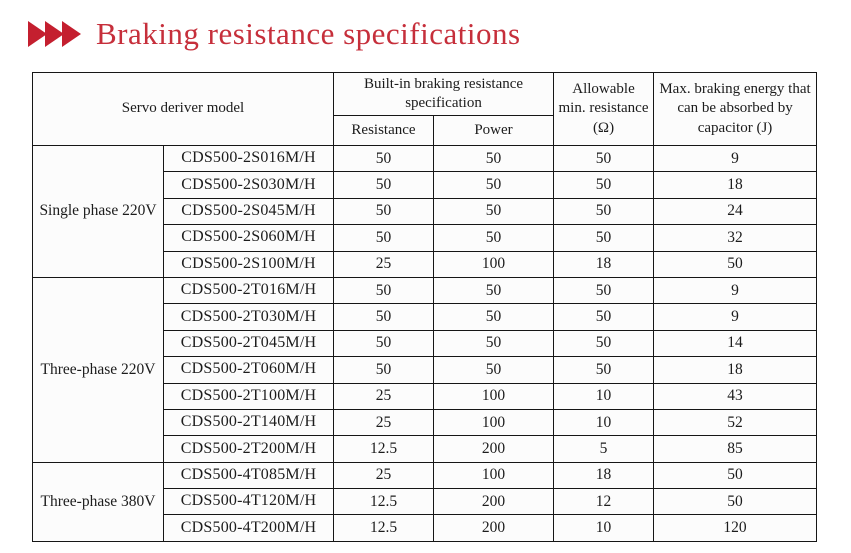  Describe the element at coordinates (248, 317) in the screenshot. I see `model-cell: CDS500-2T030M/H` at that location.